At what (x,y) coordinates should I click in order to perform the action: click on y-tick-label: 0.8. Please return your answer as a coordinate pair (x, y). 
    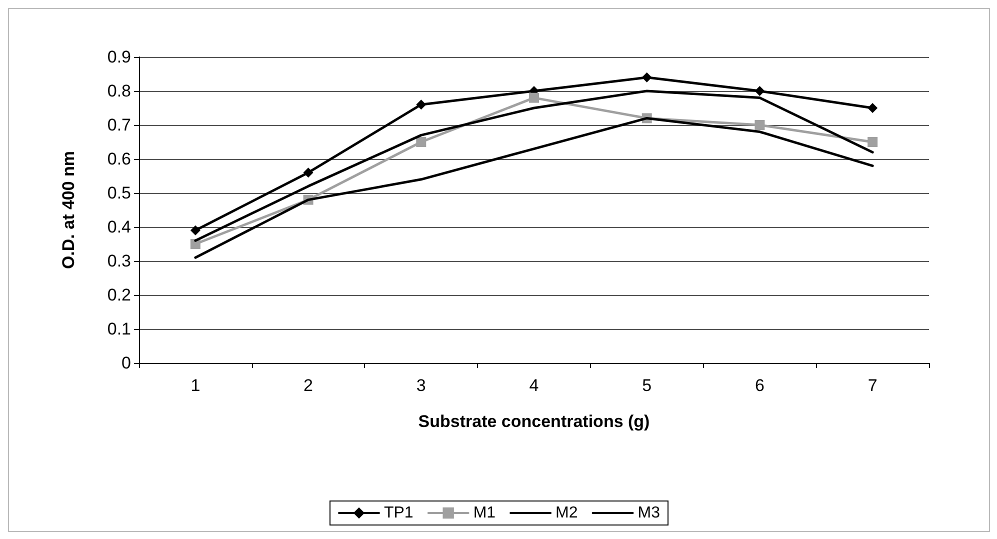
    Looking at the image, I should click on (119, 91).